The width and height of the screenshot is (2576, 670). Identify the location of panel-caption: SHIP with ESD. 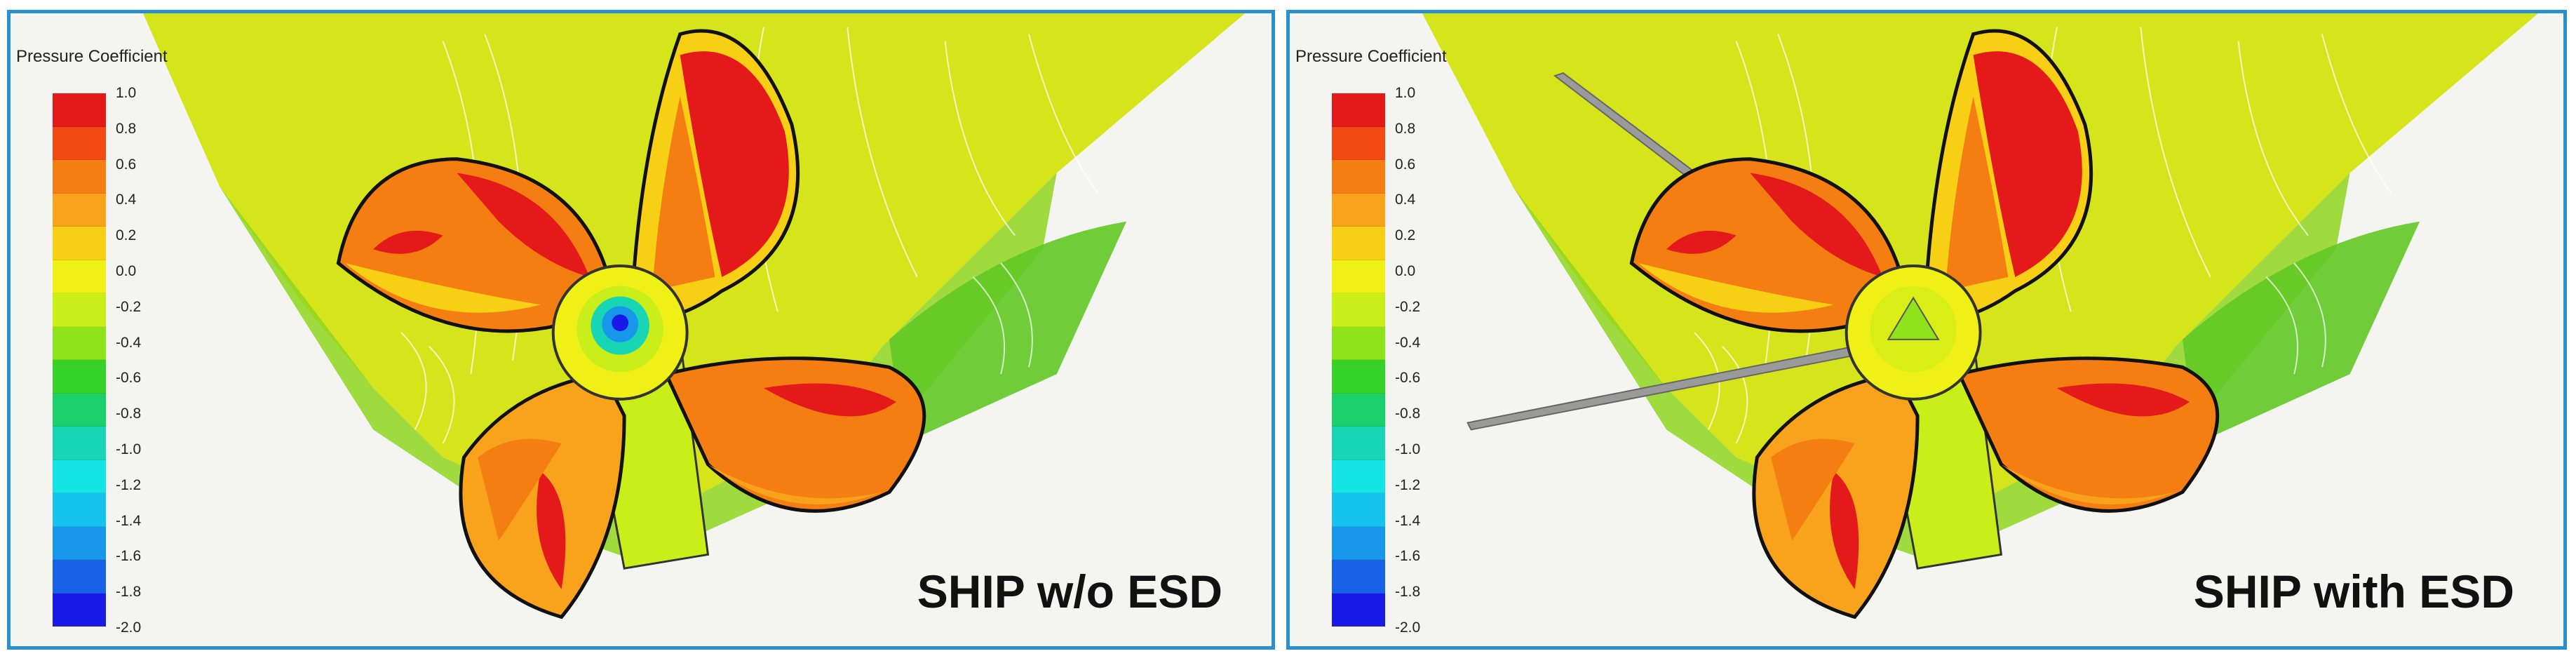
(2353, 591).